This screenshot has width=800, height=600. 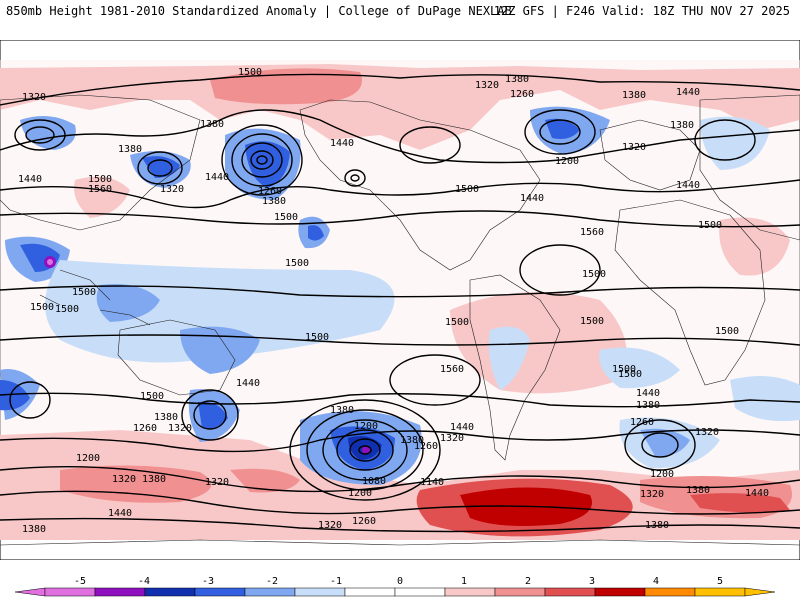 I want to click on colorbar-tick-label: -1, so click(x=336, y=581).